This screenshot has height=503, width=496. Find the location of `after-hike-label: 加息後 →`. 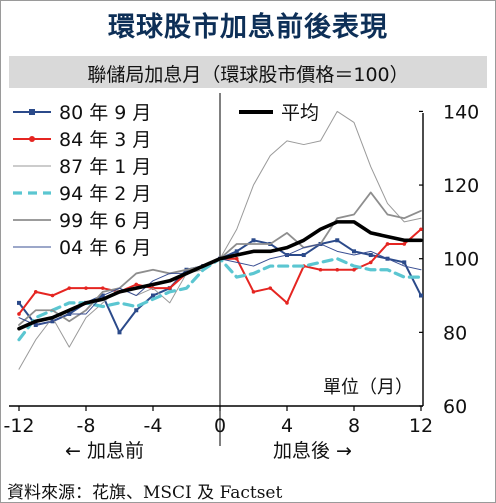

after-hike-label: 加息後 → is located at coordinates (312, 451).